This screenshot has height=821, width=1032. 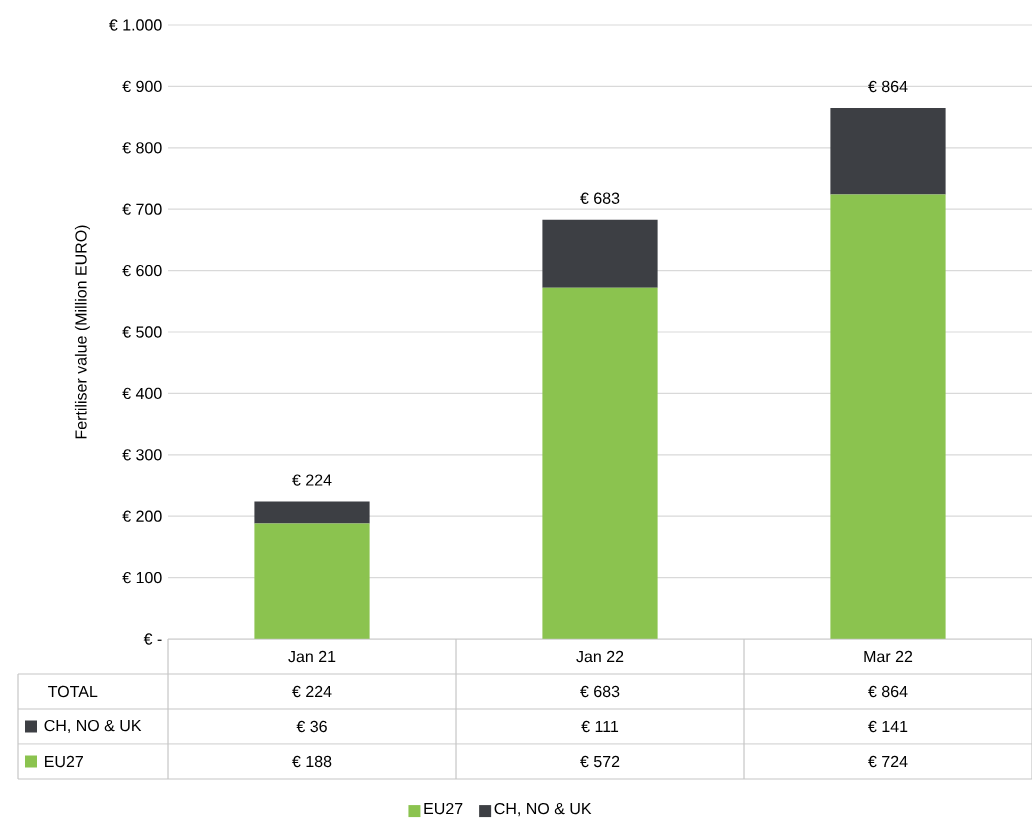 I want to click on y-tick-label: € 400, so click(x=142, y=393).